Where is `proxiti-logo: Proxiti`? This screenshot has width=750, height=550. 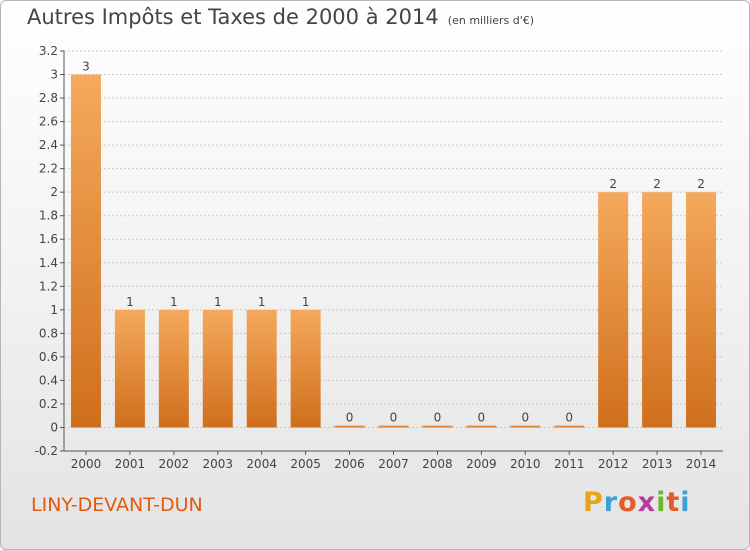 proxiti-logo: Proxiti is located at coordinates (637, 502).